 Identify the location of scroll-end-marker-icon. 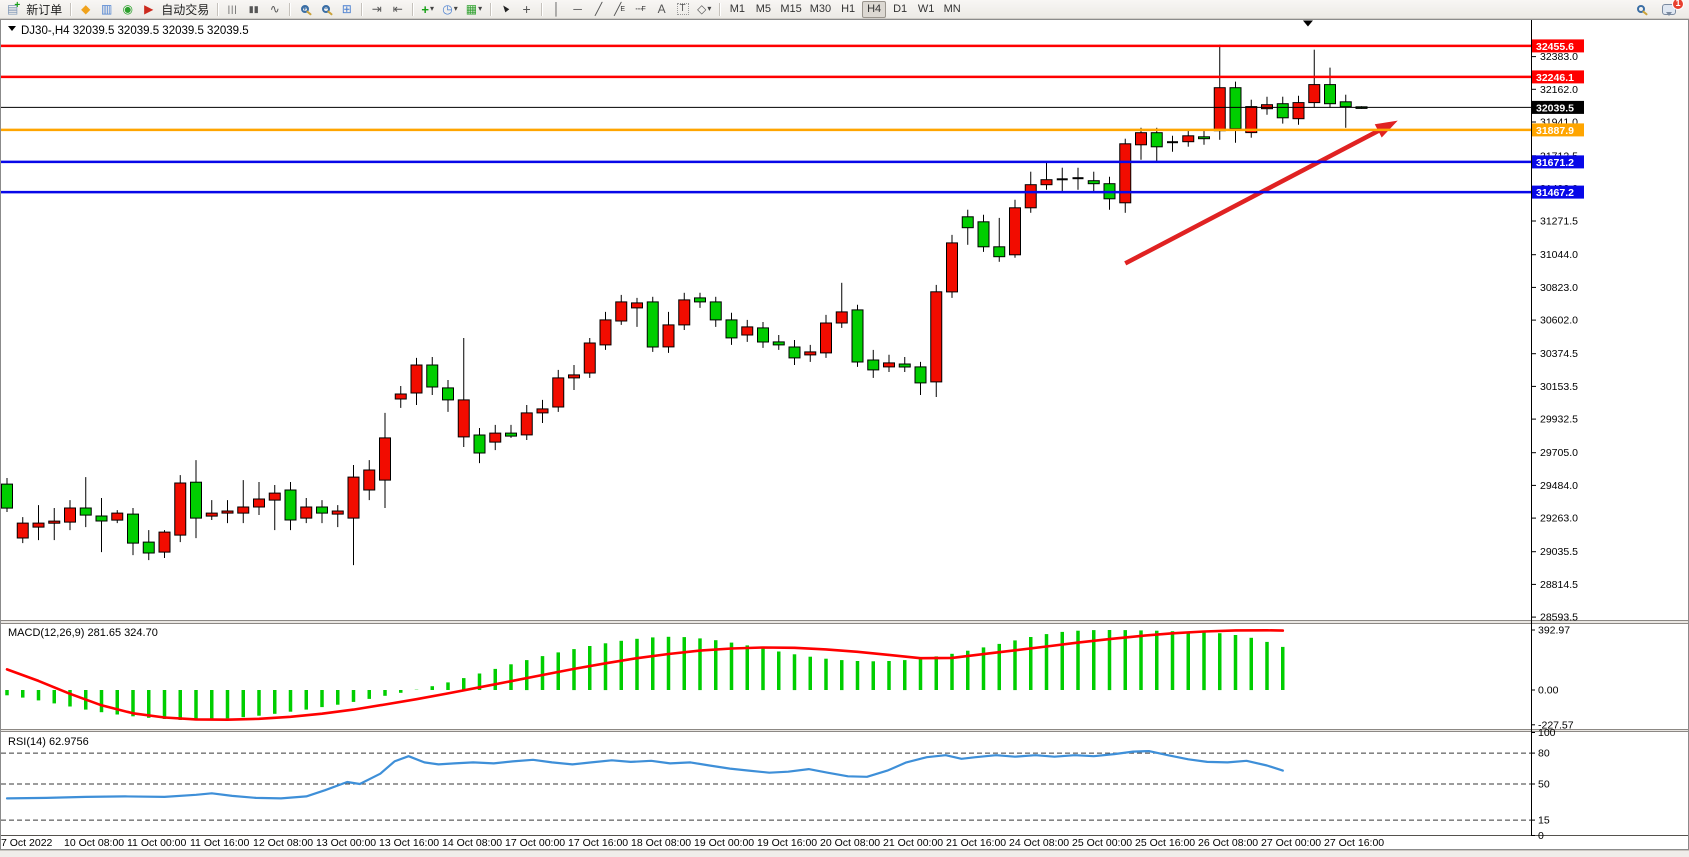
(1307, 23).